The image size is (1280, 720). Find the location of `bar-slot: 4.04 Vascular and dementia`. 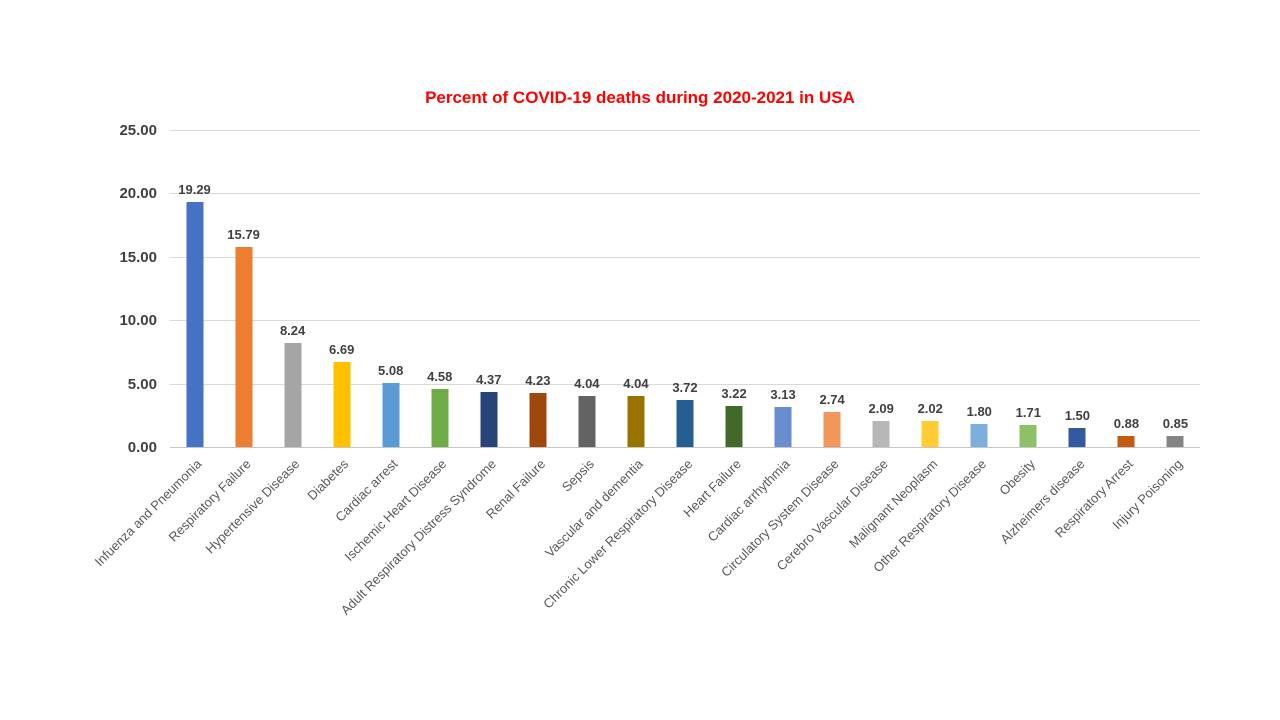

bar-slot: 4.04 Vascular and dementia is located at coordinates (601, 345).